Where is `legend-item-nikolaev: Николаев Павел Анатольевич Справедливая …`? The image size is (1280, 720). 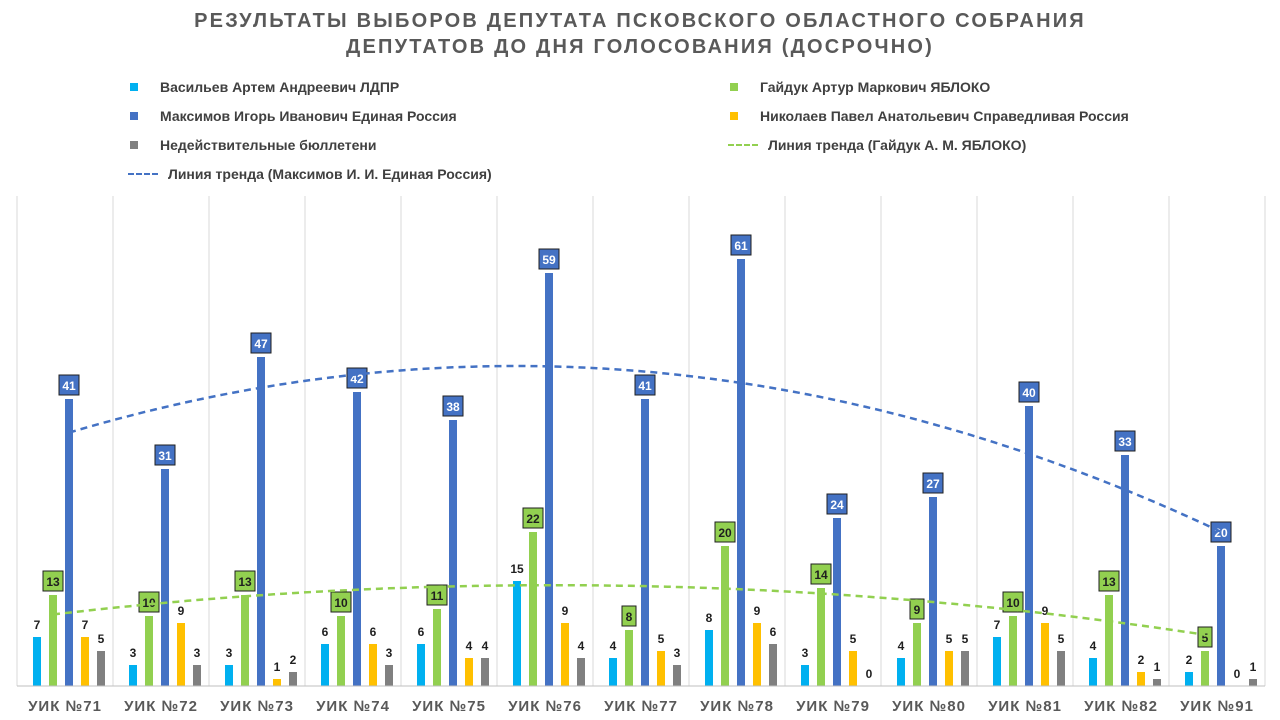
legend-item-nikolaev: Николаев Павел Анатольевич Справедливая … is located at coordinates (929, 116).